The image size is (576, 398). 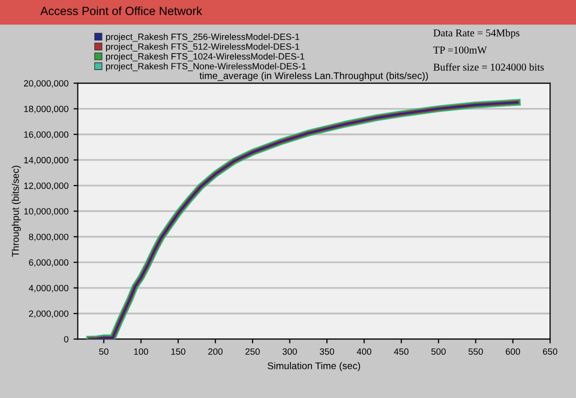 What do you see at coordinates (48, 238) in the screenshot?
I see `y-tick-label: 8,000,000` at bounding box center [48, 238].